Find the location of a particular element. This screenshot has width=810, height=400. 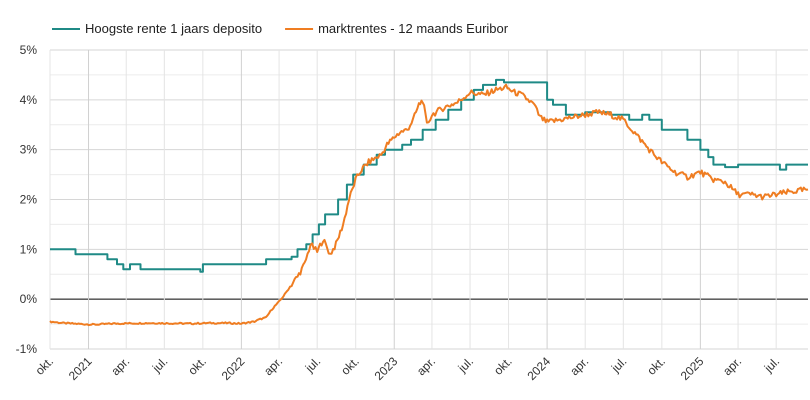

x-tick-label: 2024 is located at coordinates (538, 368).